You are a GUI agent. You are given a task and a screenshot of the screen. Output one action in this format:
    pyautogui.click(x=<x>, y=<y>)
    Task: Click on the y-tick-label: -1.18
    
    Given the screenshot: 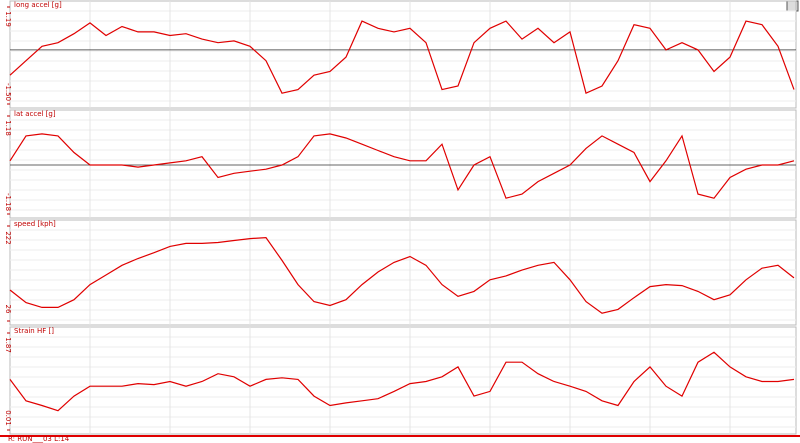 What is the action you would take?
    pyautogui.click(x=8, y=202)
    